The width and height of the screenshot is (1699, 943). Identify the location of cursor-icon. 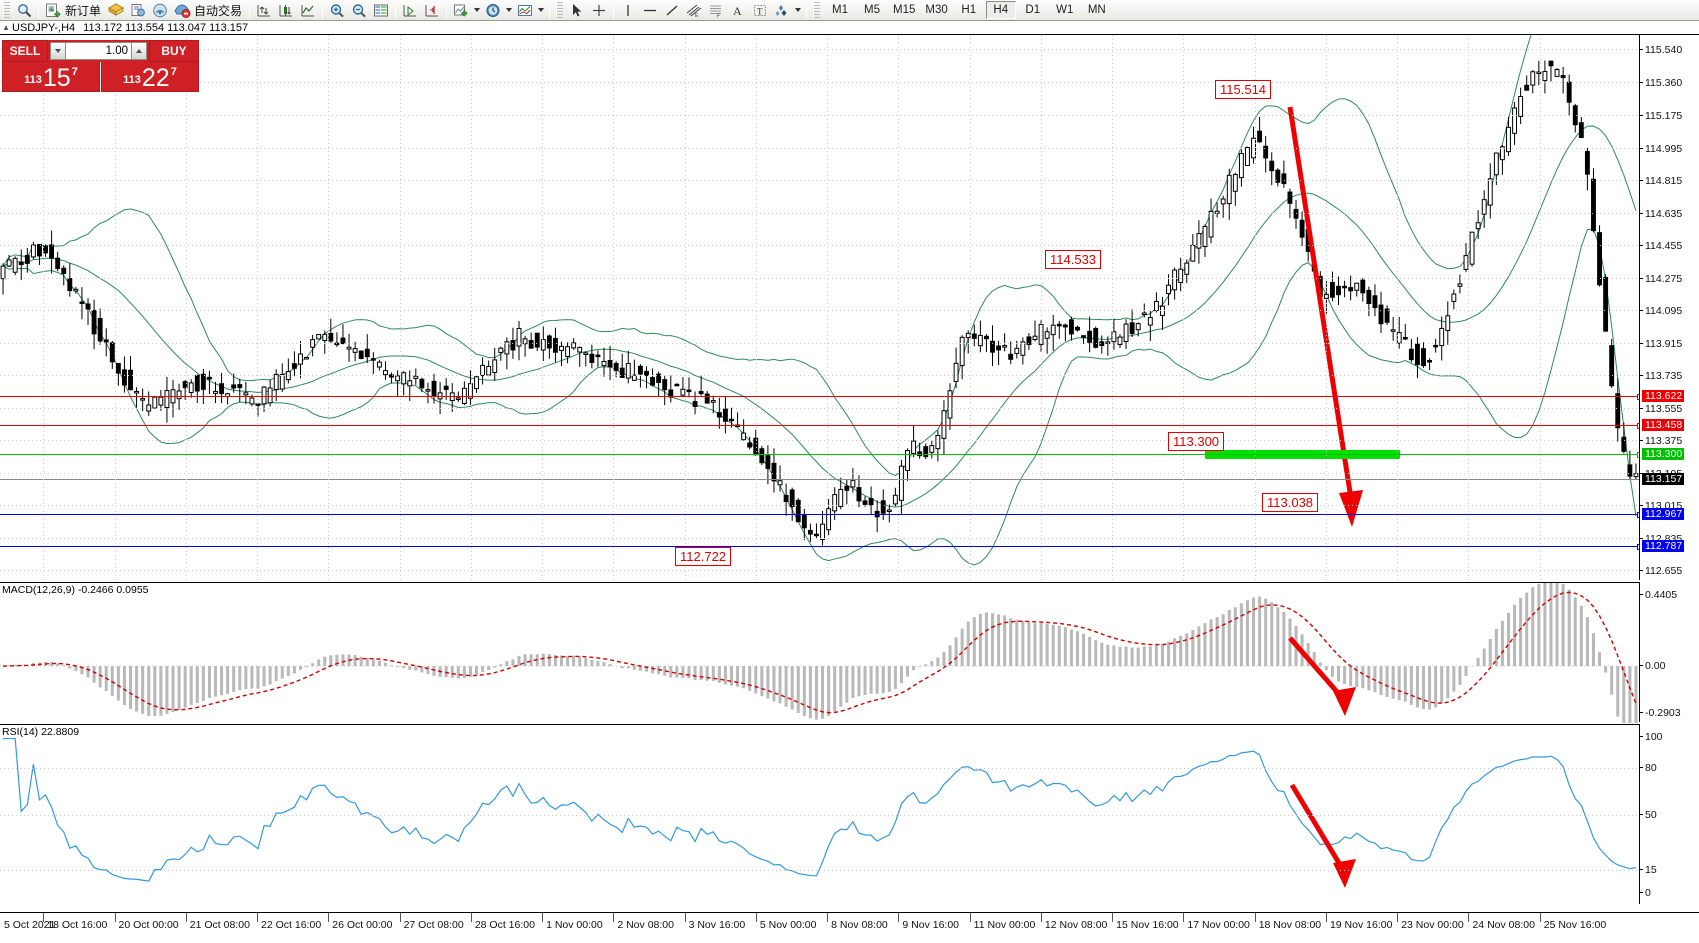
(577, 10).